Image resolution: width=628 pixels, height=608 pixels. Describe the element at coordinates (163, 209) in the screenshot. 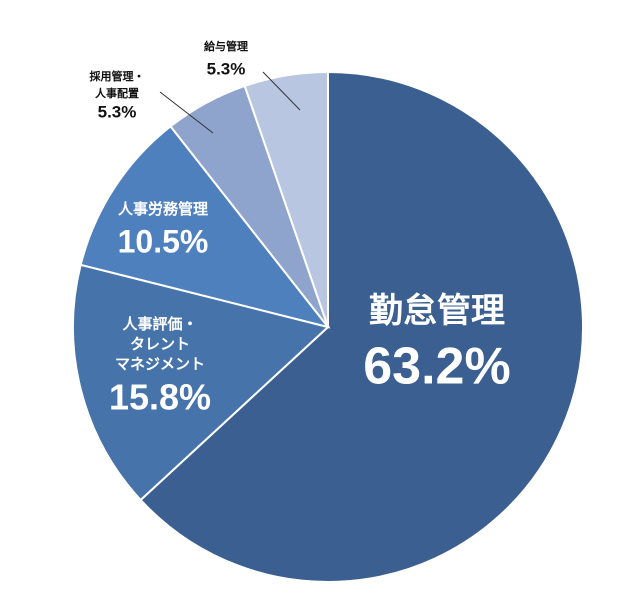

I see `slice-label: 人事労務管理` at that location.